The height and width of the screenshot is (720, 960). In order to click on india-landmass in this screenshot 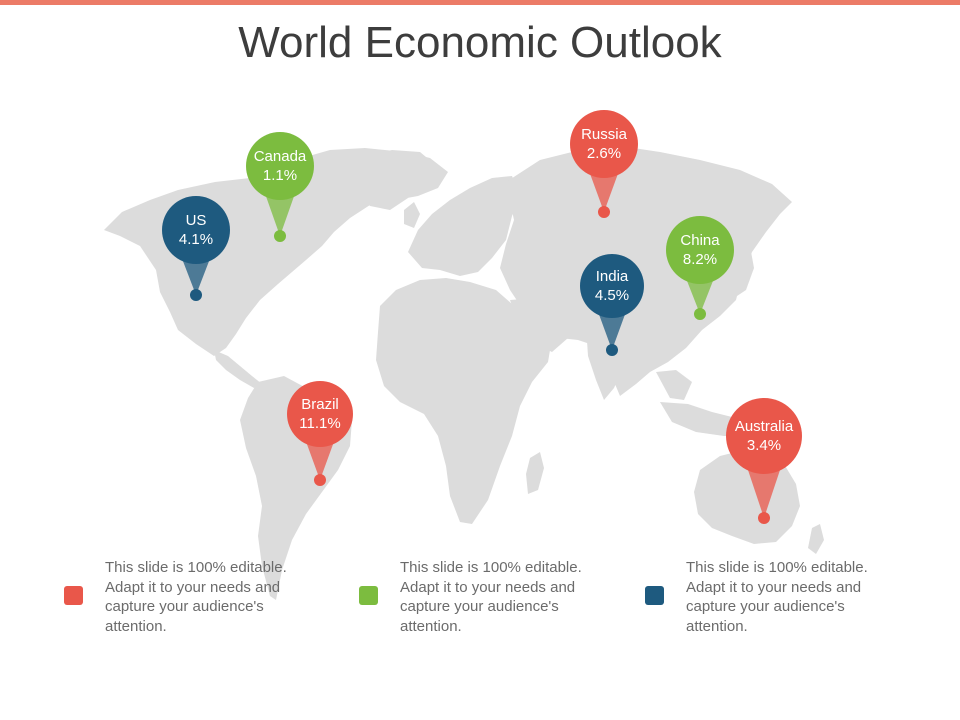, I will do `click(607, 361)`.